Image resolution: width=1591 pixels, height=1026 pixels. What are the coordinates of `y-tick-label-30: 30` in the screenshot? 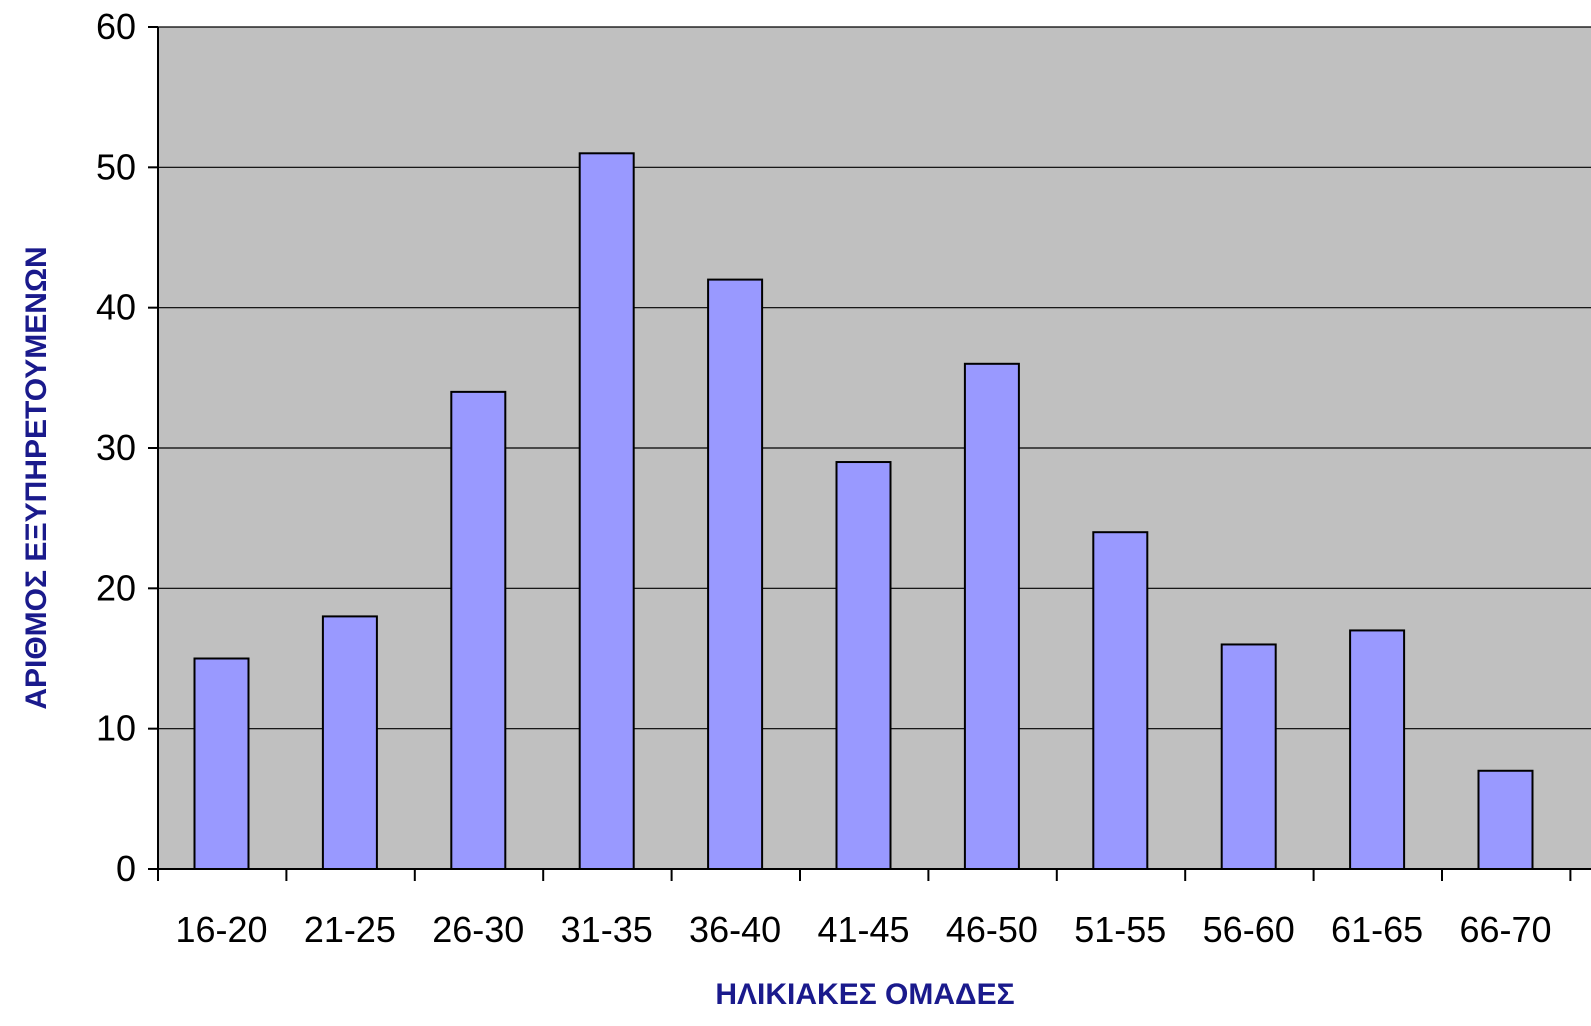 It's located at (116, 447).